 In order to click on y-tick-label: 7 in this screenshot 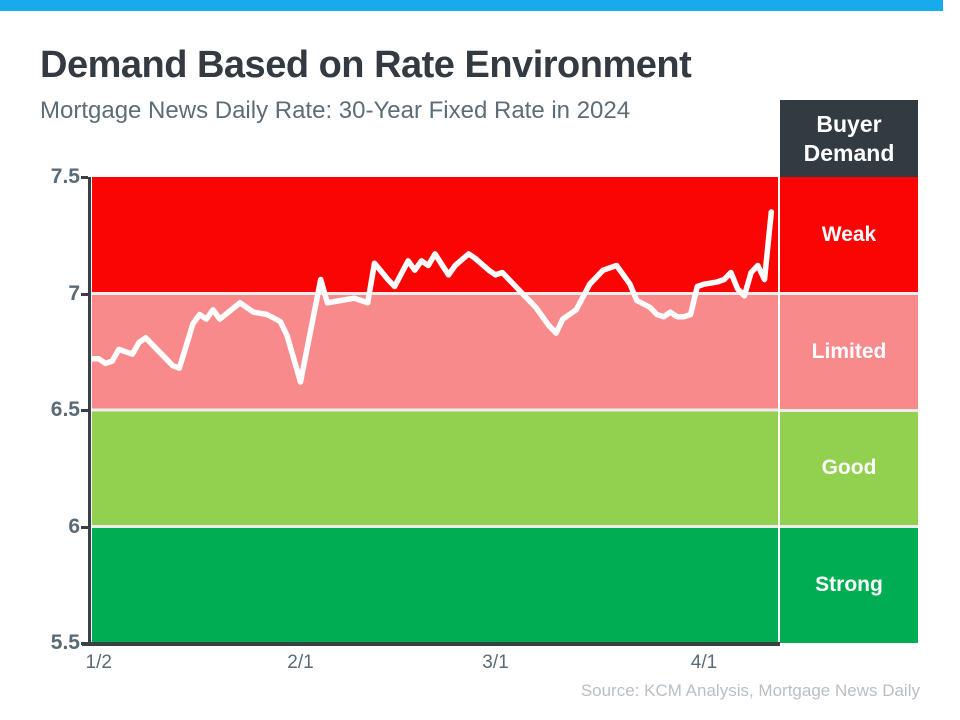, I will do `click(74, 293)`.